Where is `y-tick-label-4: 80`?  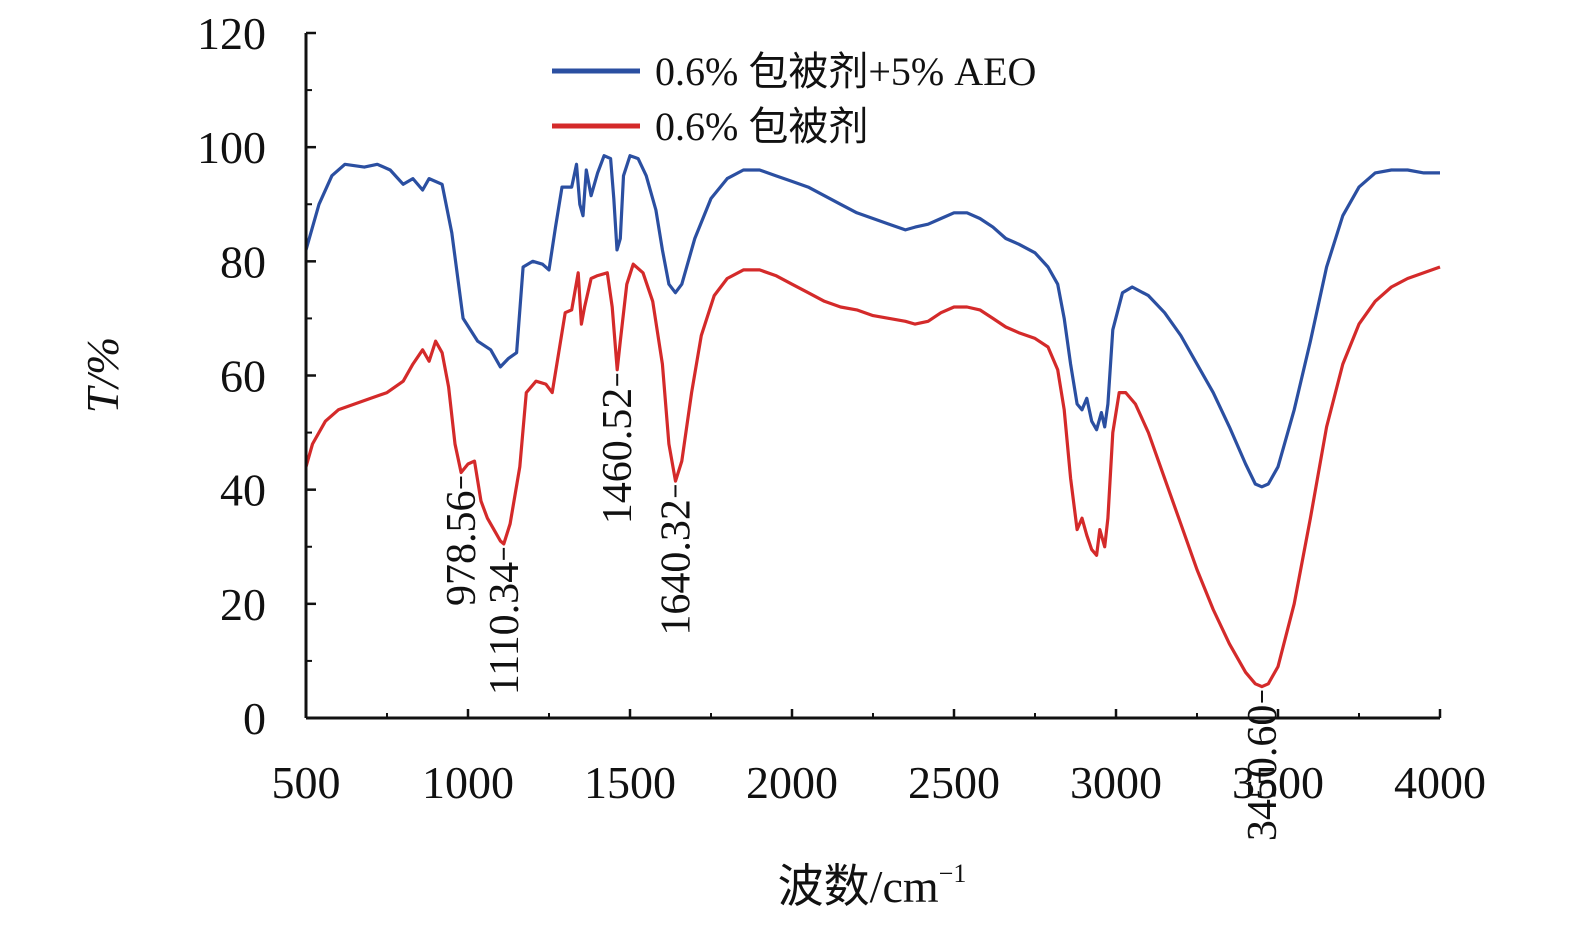
y-tick-label-4: 80 is located at coordinates (243, 261).